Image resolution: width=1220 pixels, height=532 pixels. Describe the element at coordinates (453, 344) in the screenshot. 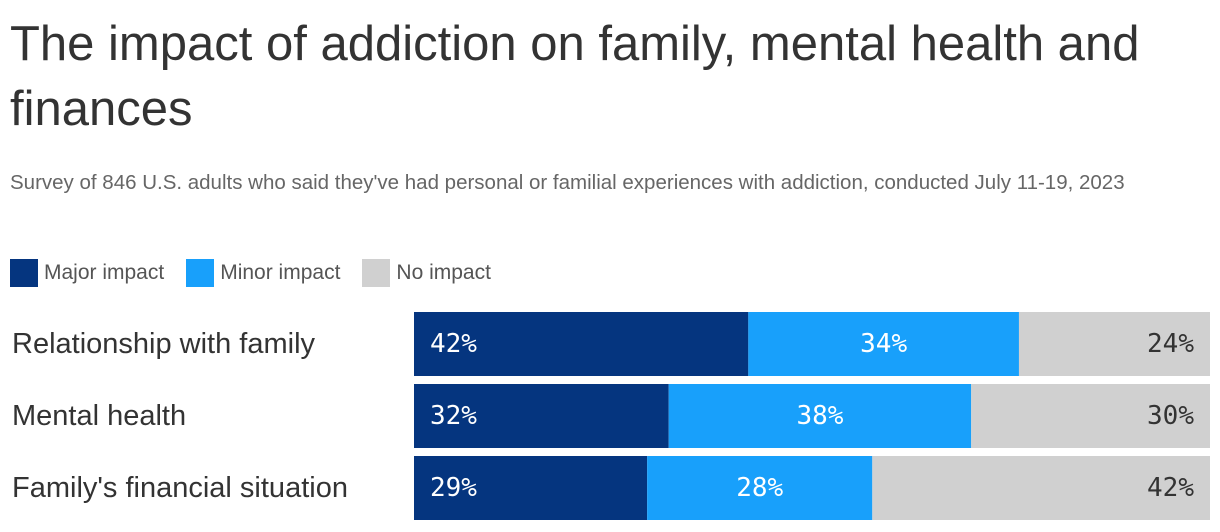

I see `value-label-major-impact-relationship-with-family: 42%` at that location.